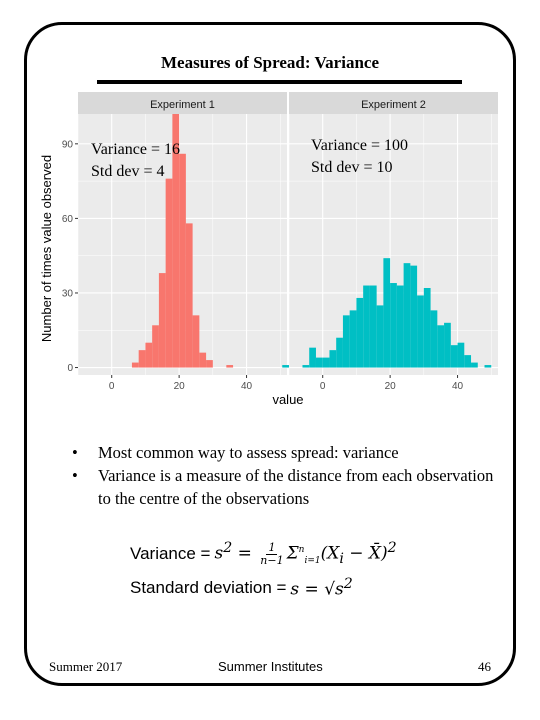  I want to click on panel-title: Experiment 1, so click(182, 105).